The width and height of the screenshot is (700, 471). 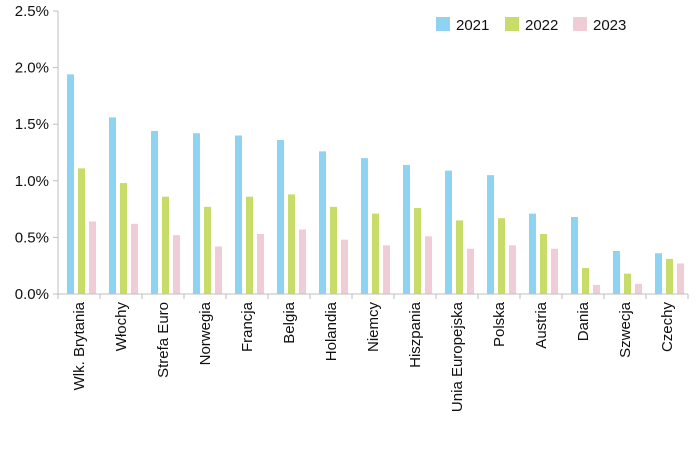 I want to click on y-tick-label: 2.0%, so click(x=32, y=68).